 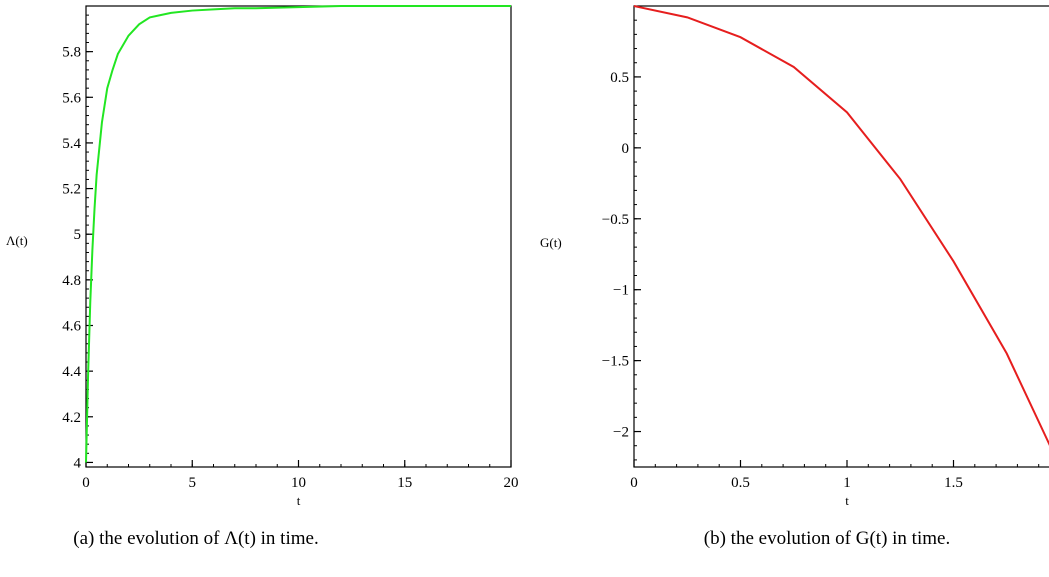 I want to click on y-tick-label: 4.4, so click(x=71, y=372).